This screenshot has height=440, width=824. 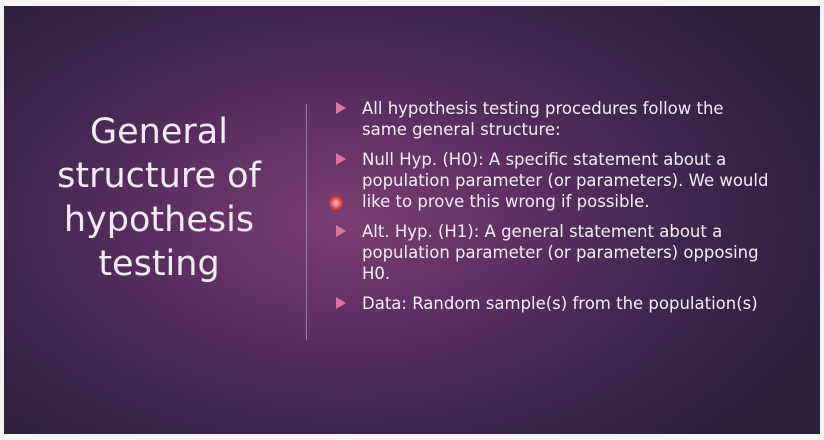 What do you see at coordinates (336, 203) in the screenshot?
I see `laser-pointer-icon` at bounding box center [336, 203].